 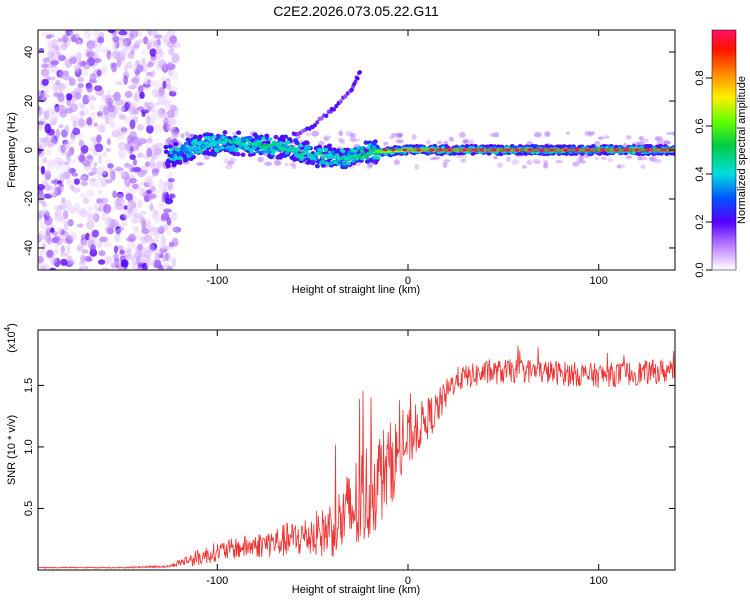 I want to click on top-x-tick-label: 100, so click(x=599, y=281).